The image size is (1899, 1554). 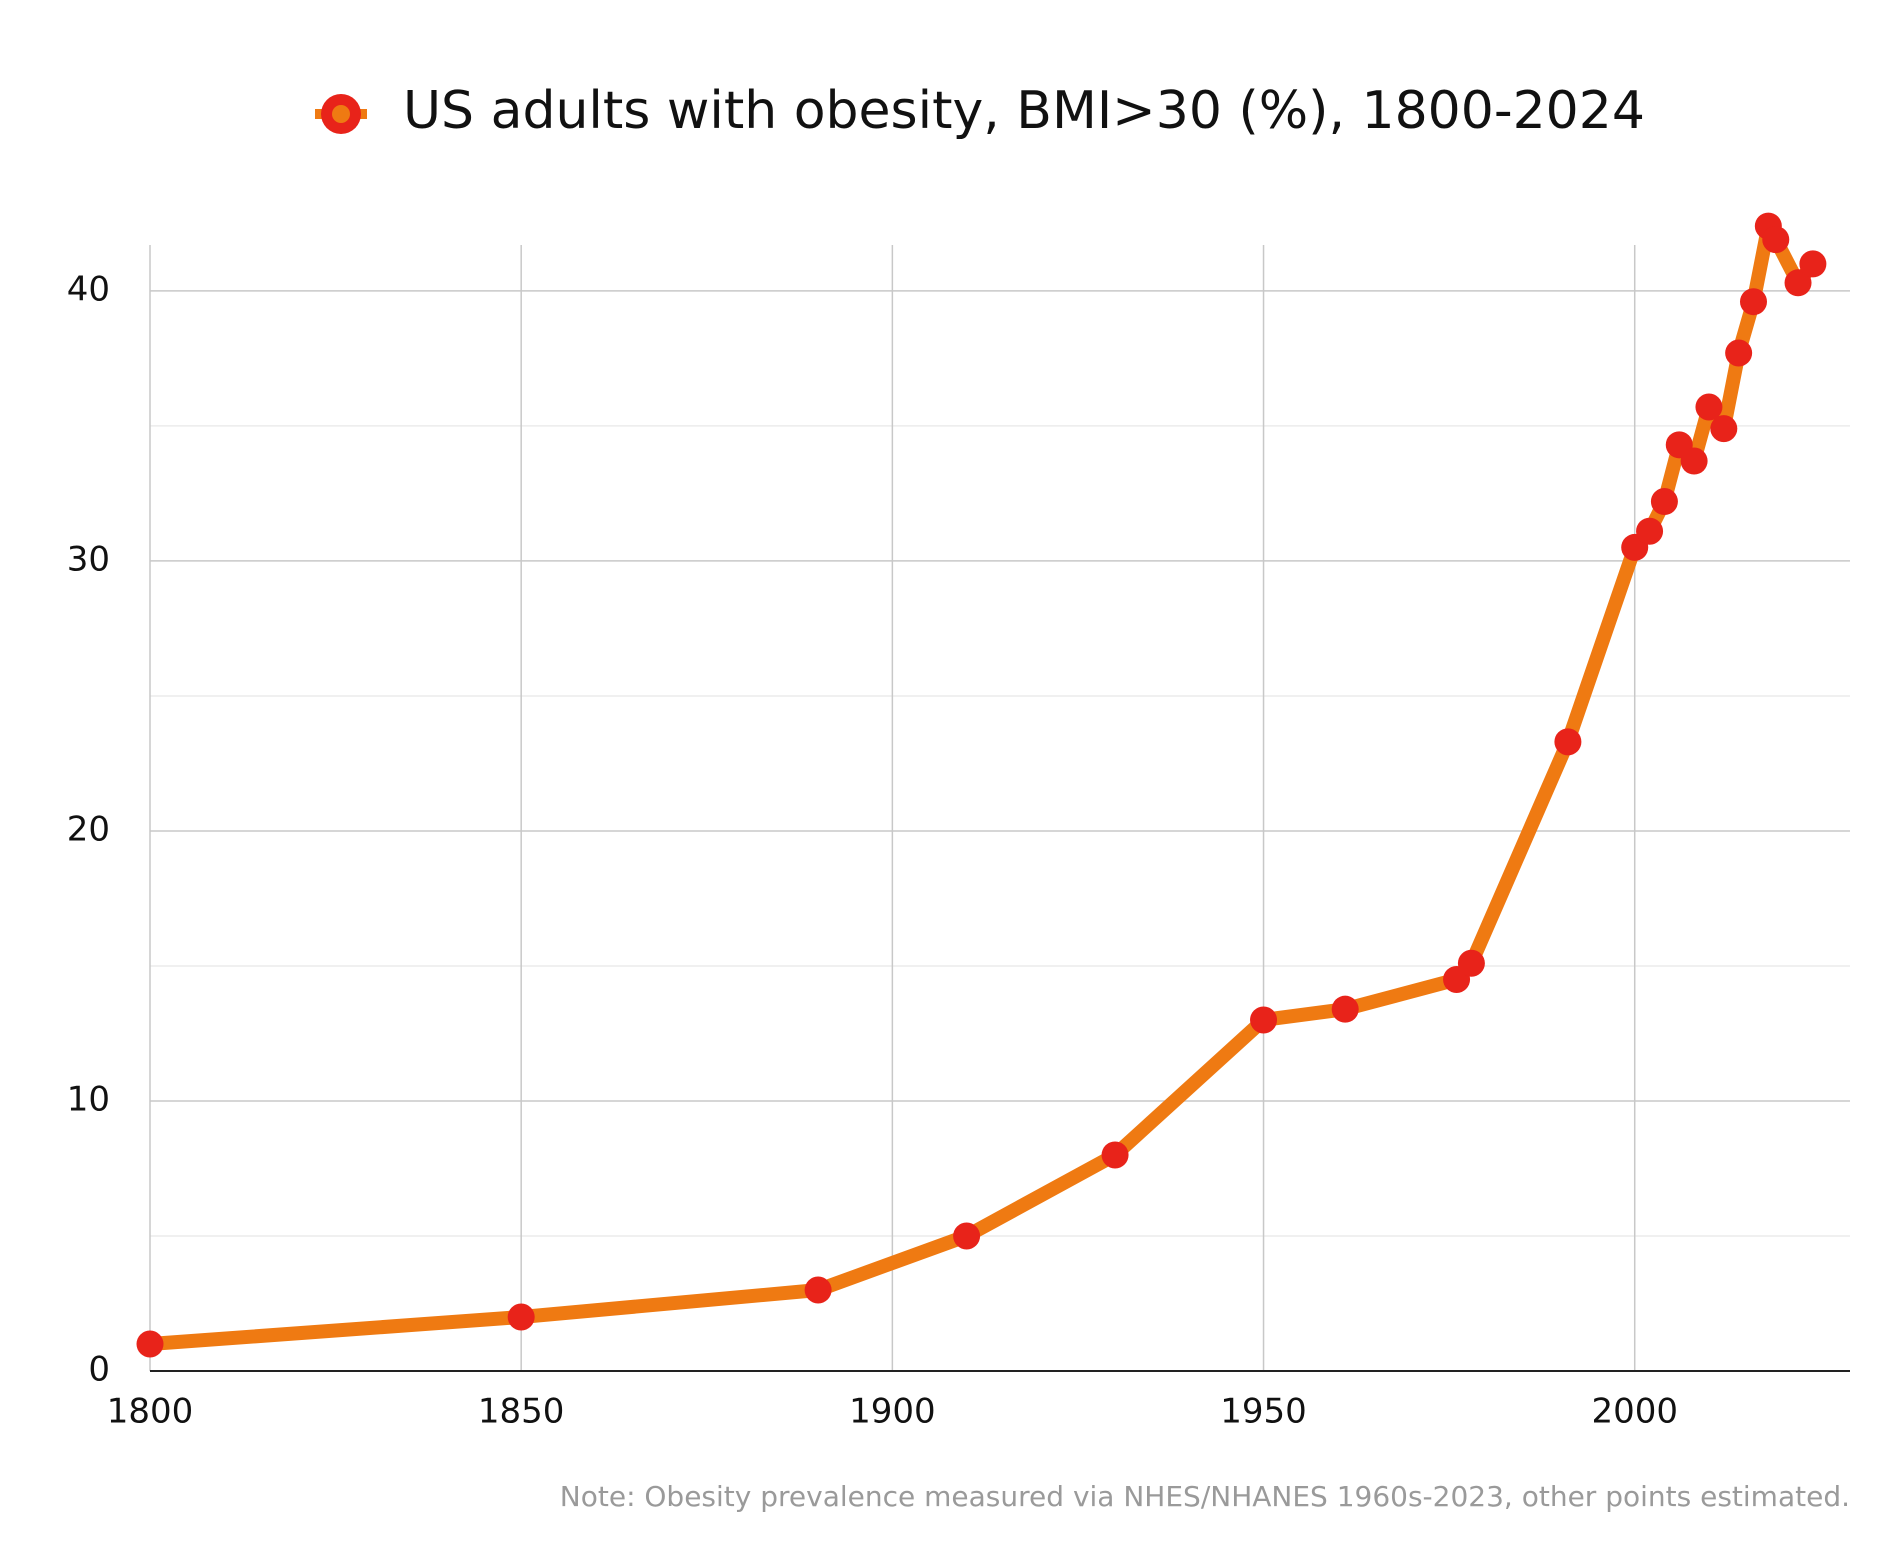 I want to click on y-tick-label: 10, so click(x=88, y=1099).